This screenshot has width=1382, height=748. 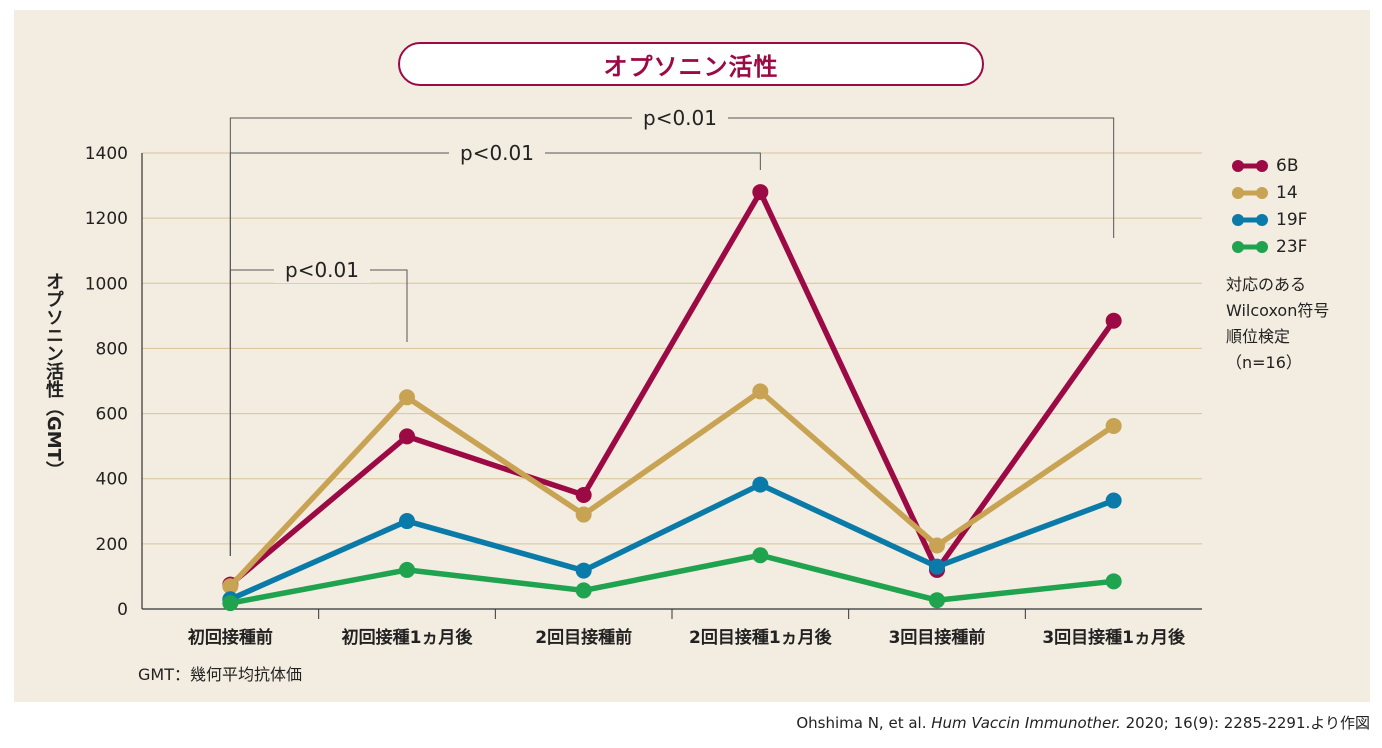 I want to click on y-tick-label: 1000, so click(x=106, y=284).